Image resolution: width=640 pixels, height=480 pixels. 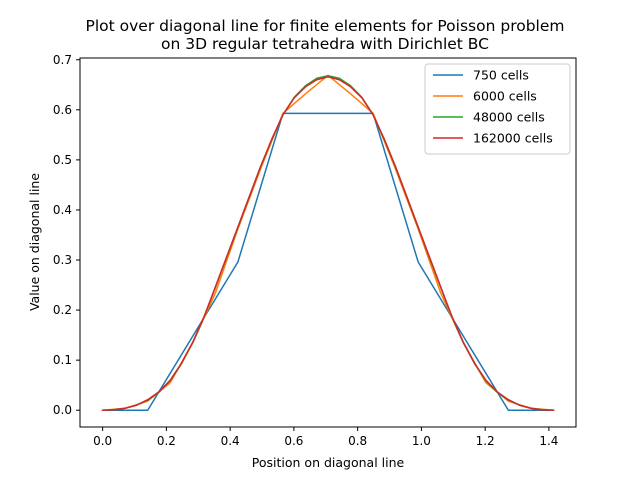 I want to click on y-tick-label-0: 0.0, so click(x=62, y=410).